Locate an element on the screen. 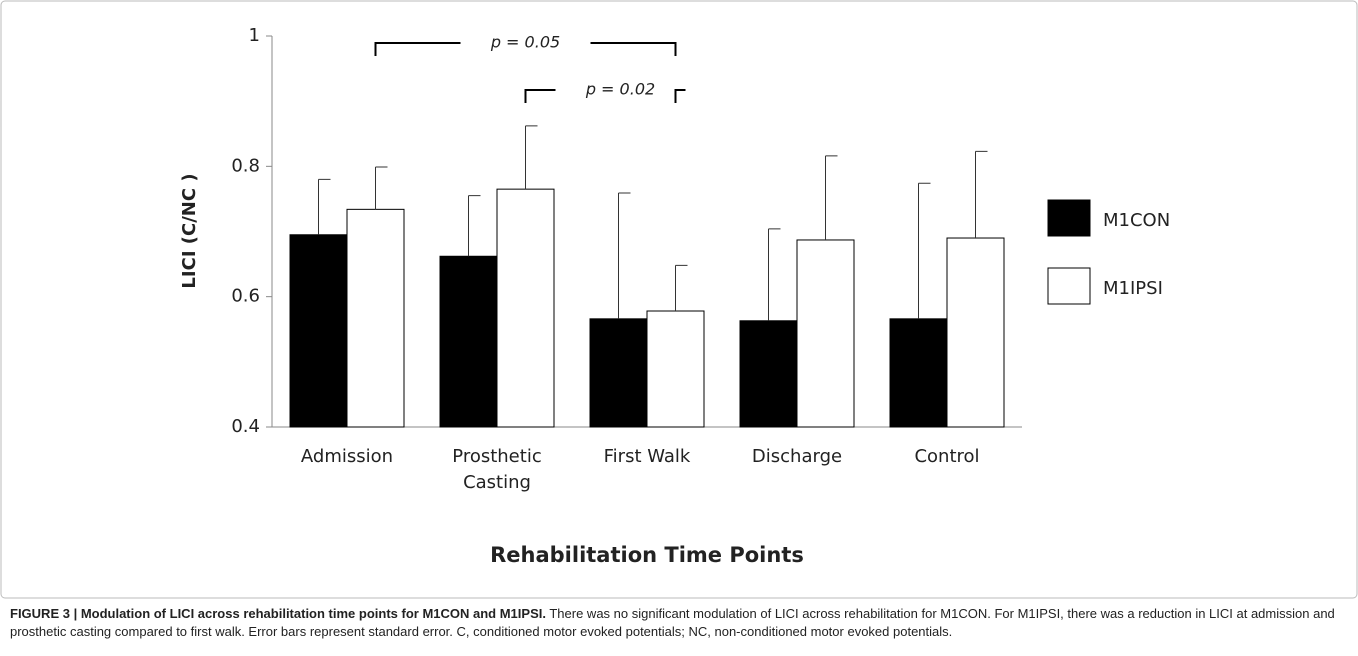  y-tick-label: 0.6 is located at coordinates (245, 296).